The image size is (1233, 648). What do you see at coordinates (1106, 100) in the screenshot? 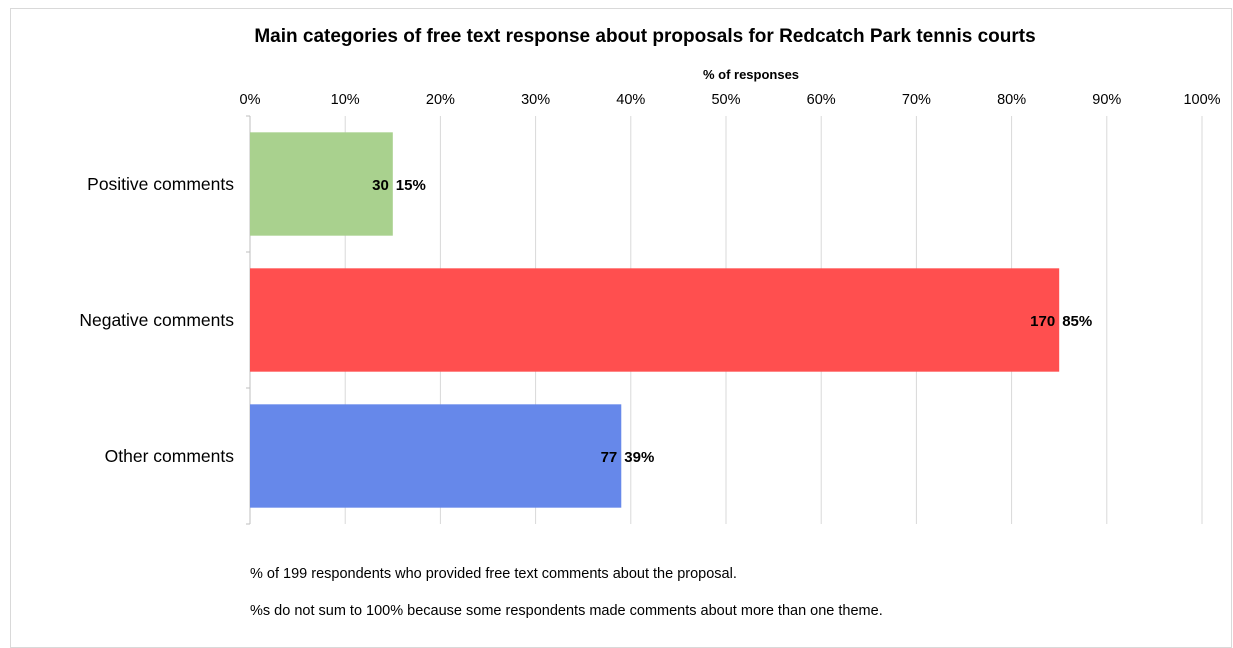
I see `x-tick-label: 90%` at bounding box center [1106, 100].